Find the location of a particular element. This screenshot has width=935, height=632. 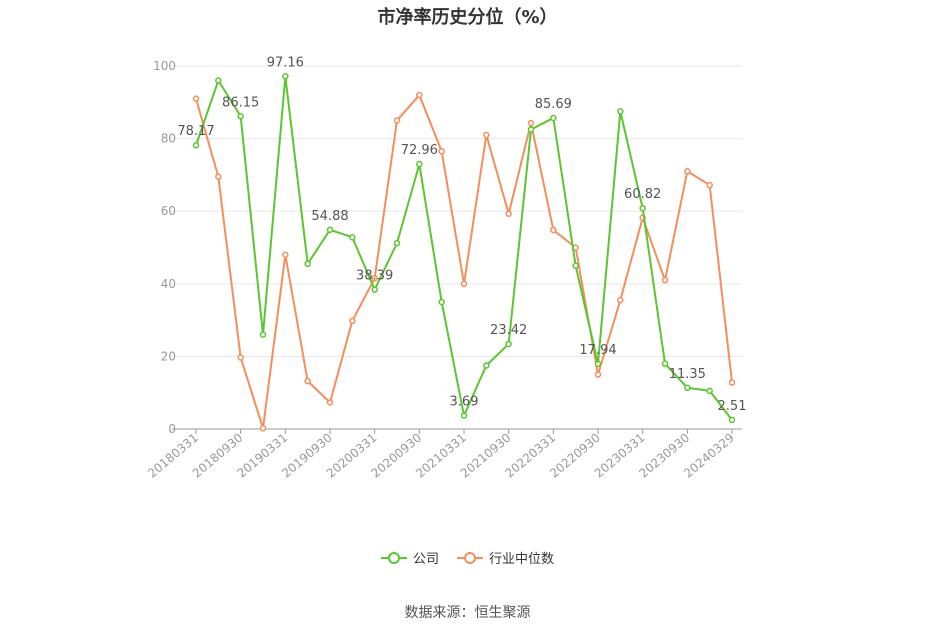

data-label: 85.69 is located at coordinates (553, 104).